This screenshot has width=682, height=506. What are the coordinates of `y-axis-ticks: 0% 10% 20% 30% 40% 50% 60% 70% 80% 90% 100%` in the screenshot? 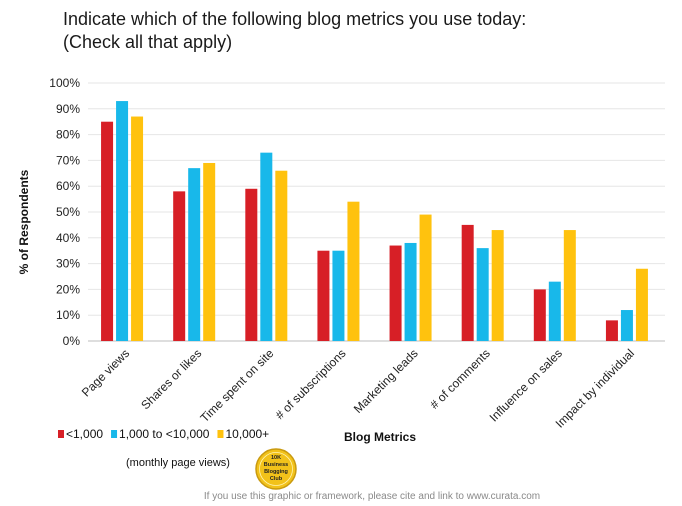 It's located at (64, 212).